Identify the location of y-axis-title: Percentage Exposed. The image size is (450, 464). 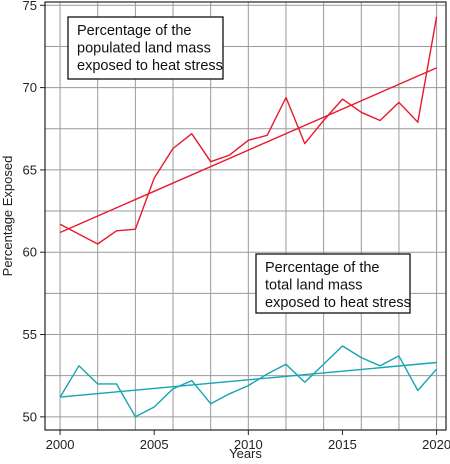
(7, 216).